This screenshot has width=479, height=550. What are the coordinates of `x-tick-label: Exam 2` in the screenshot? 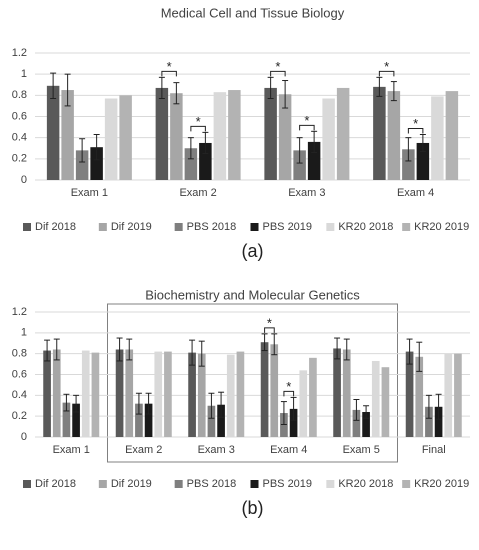 It's located at (143, 450).